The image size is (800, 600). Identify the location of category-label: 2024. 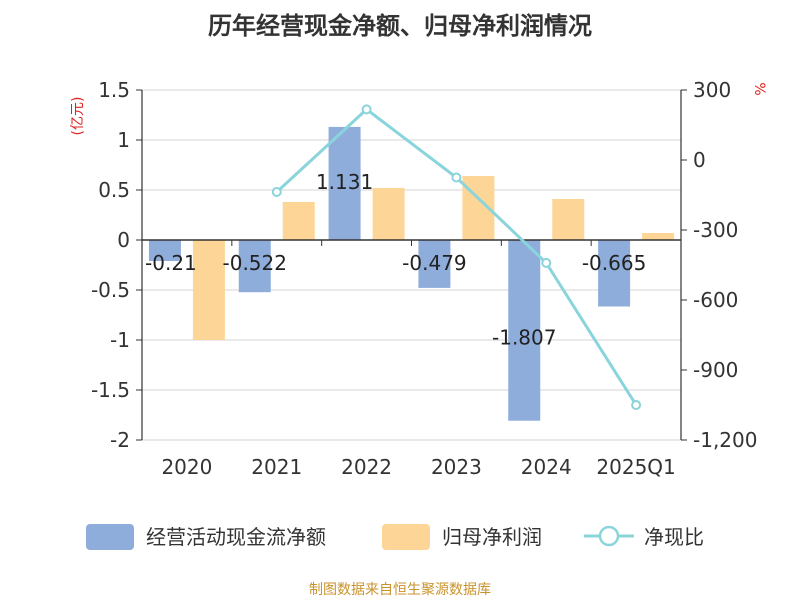
(546, 467).